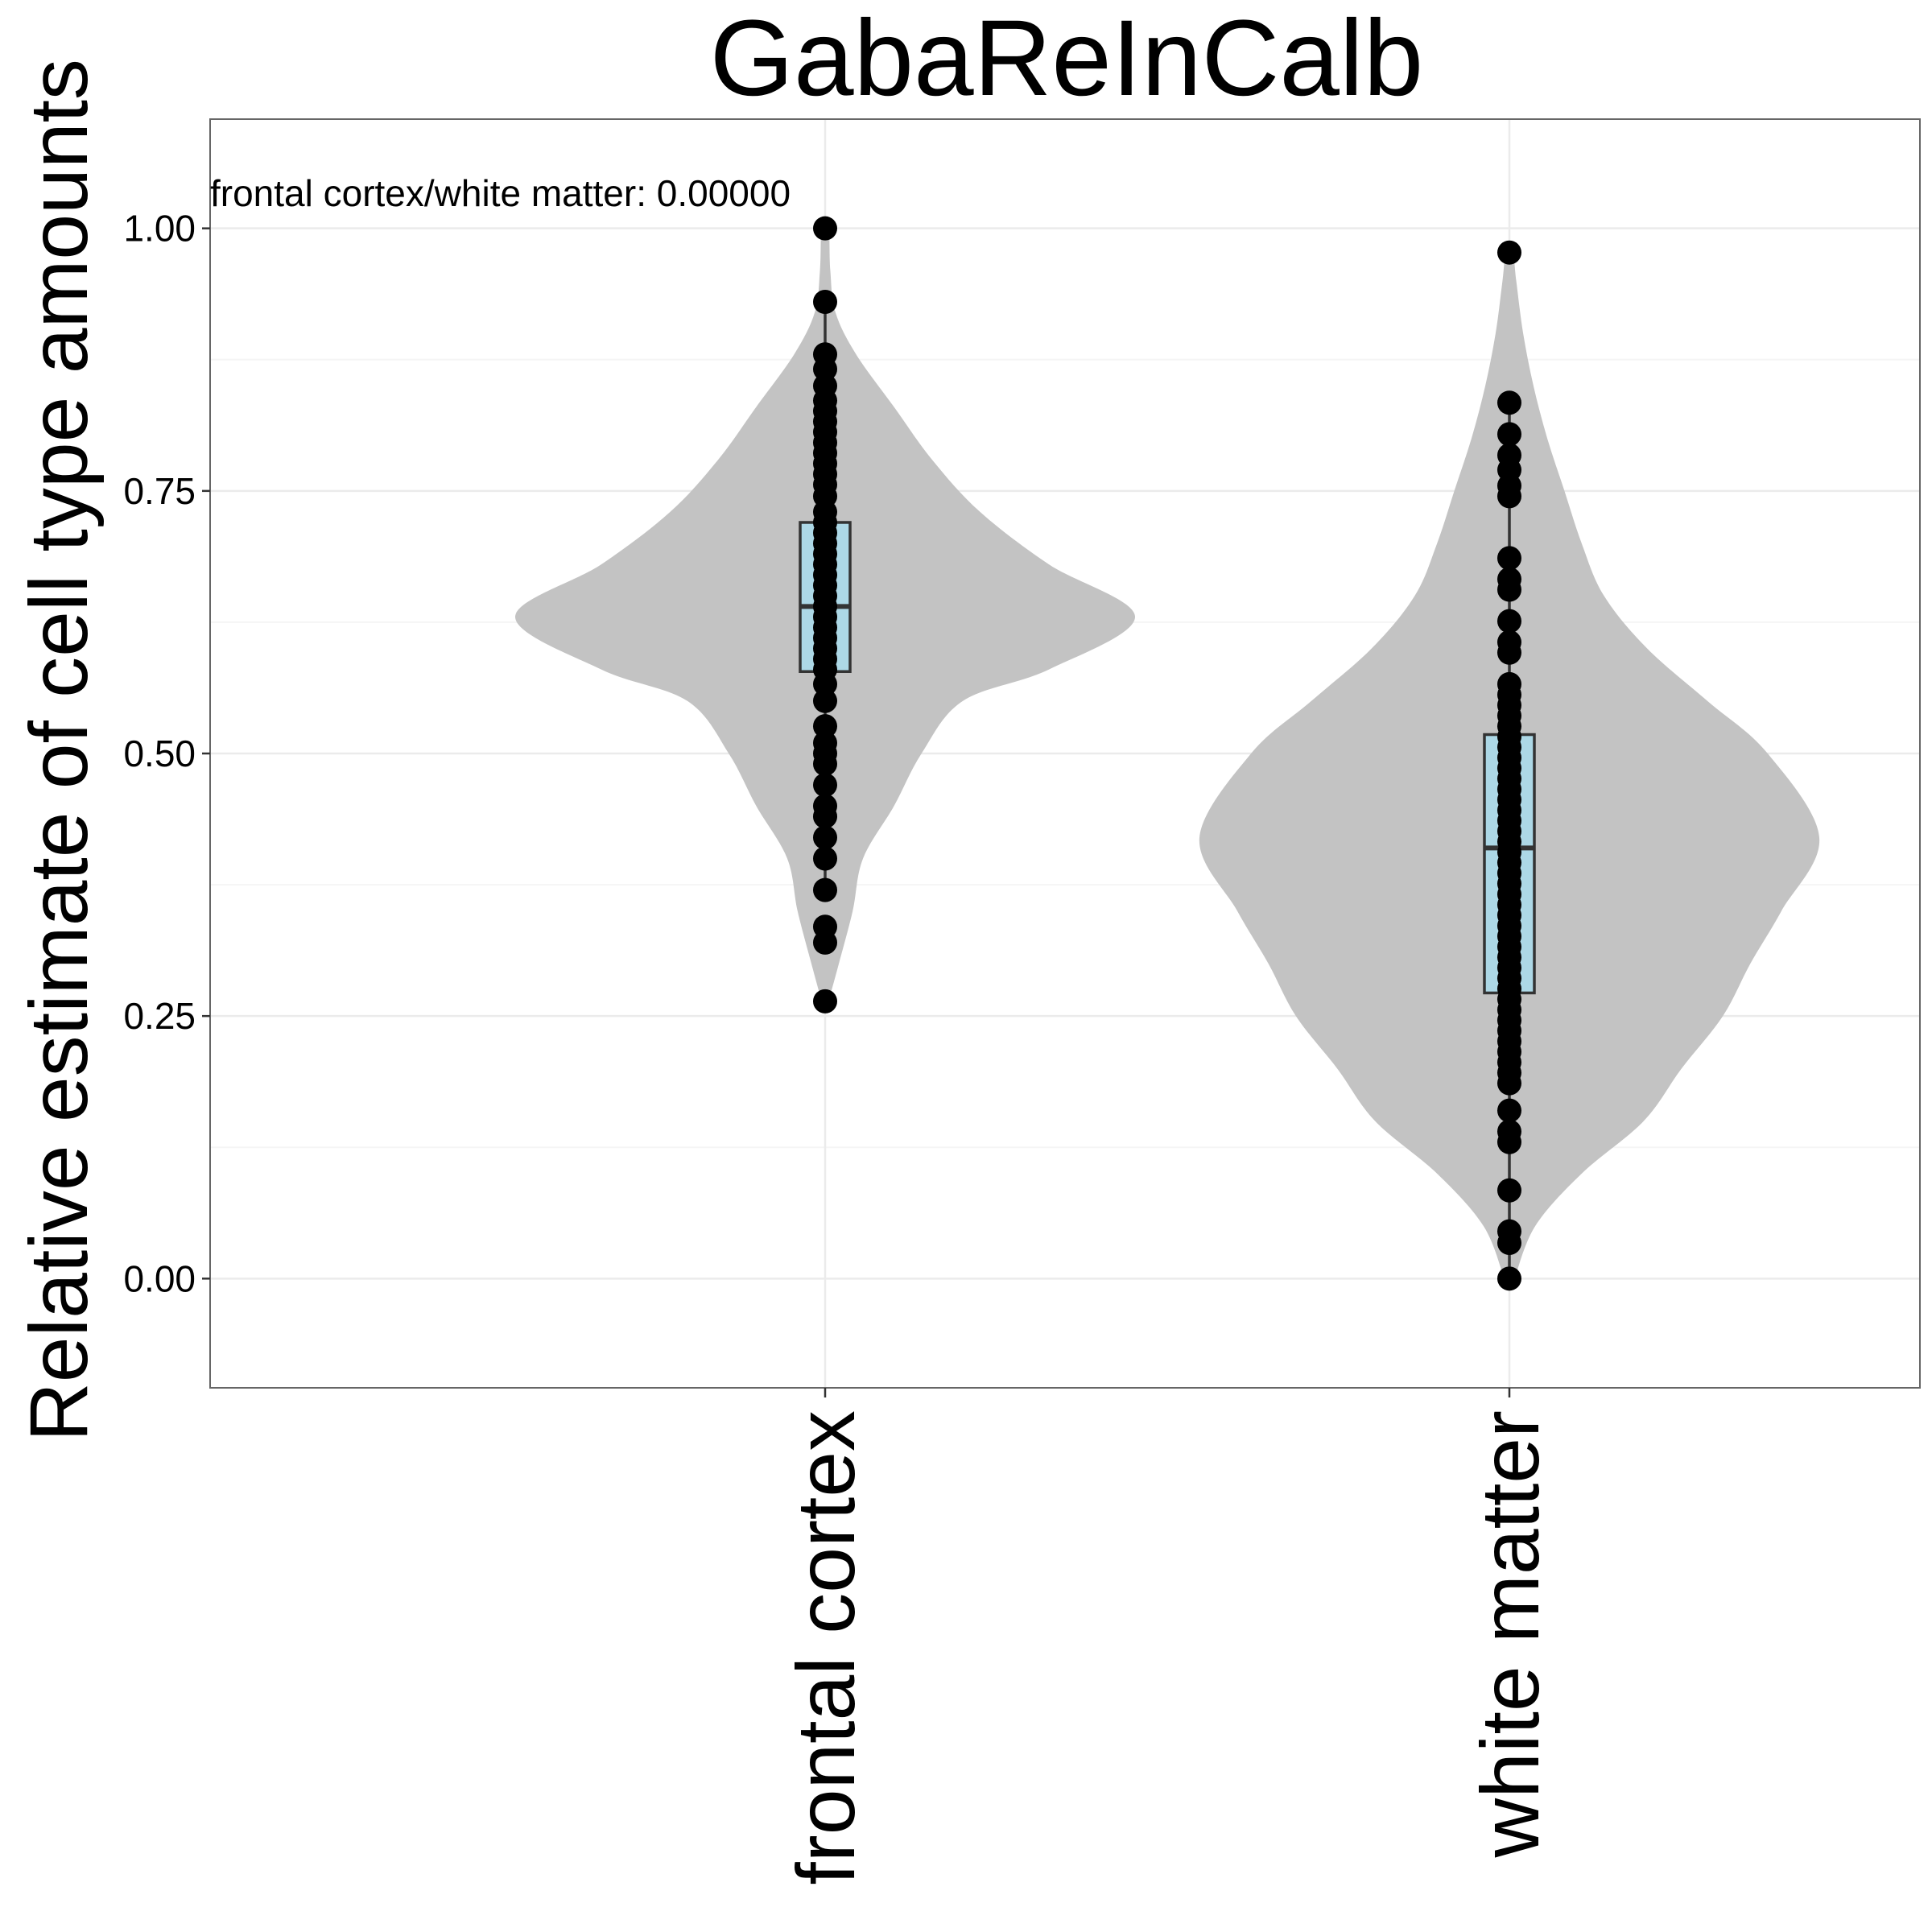 The height and width of the screenshot is (1932, 1932). What do you see at coordinates (159, 1016) in the screenshot?
I see `y-tick-label: 0.25` at bounding box center [159, 1016].